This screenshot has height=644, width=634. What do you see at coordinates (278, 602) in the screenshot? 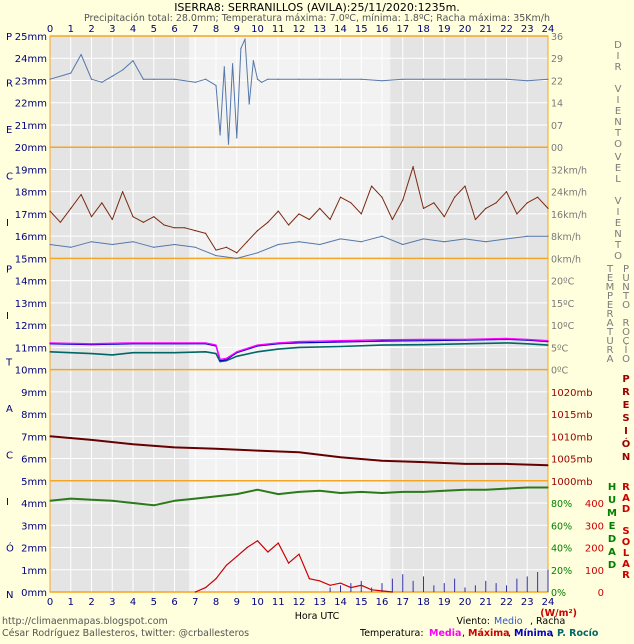
I see `x-tick-bottom-11: 11` at bounding box center [278, 602].